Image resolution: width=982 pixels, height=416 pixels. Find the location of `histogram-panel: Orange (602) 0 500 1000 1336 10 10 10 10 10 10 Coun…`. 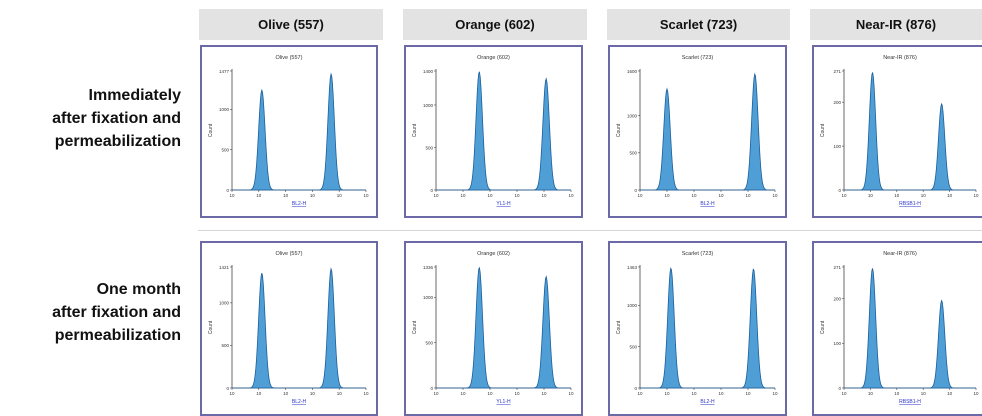

histogram-panel: Orange (602) 0 500 1000 1336 10 10 10 10 10 10 Coun… is located at coordinates (493, 328).